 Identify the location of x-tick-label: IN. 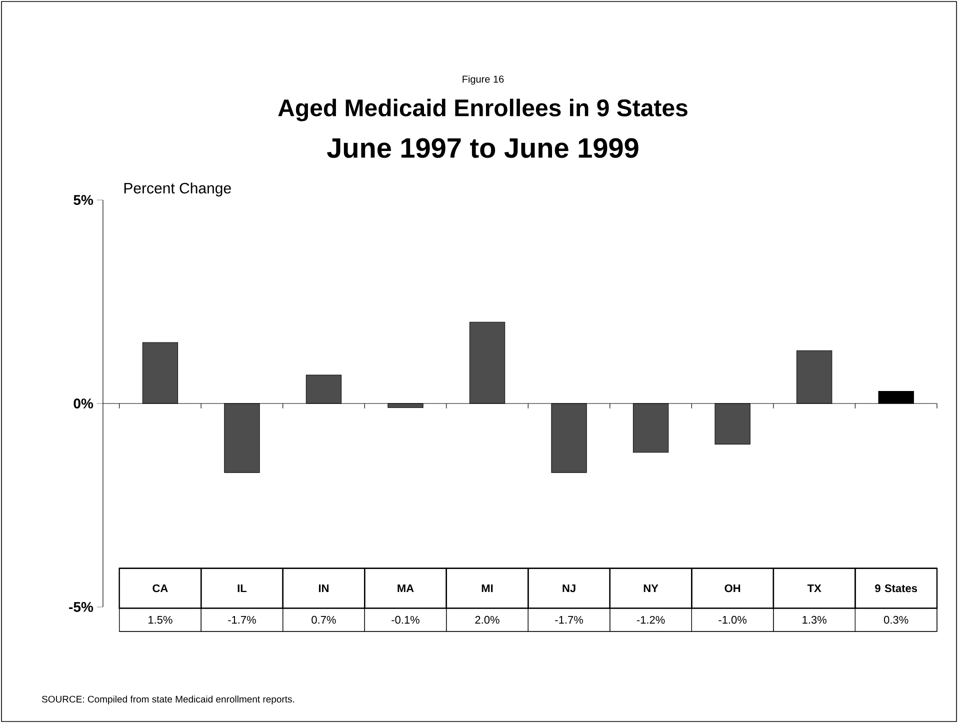
(323, 588).